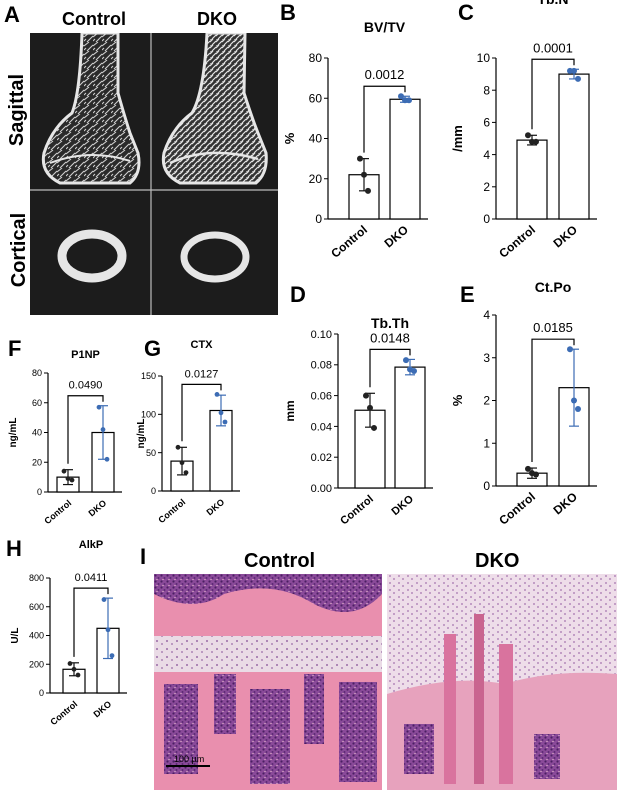 This screenshot has height=790, width=617. What do you see at coordinates (553, 327) in the screenshot?
I see `chart-e-pvalue: 0.0185` at bounding box center [553, 327].